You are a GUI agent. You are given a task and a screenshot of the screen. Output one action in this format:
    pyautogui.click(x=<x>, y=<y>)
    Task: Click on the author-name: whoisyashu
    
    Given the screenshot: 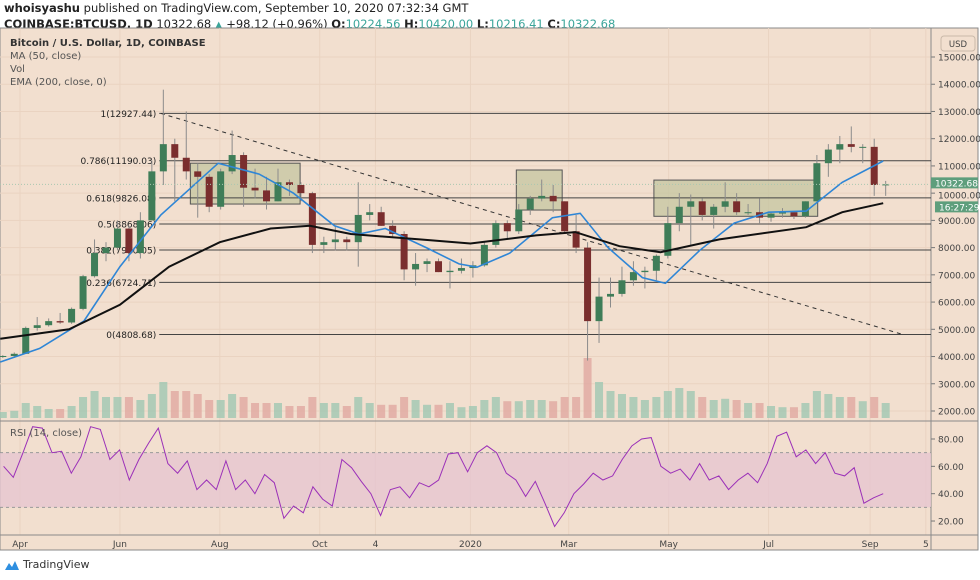 What is the action you would take?
    pyautogui.click(x=42, y=8)
    